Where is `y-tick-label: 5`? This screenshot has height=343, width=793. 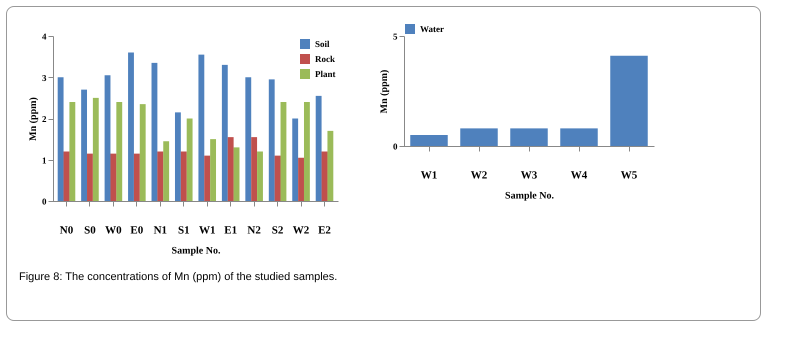
y-tick-label: 5 is located at coordinates (395, 37).